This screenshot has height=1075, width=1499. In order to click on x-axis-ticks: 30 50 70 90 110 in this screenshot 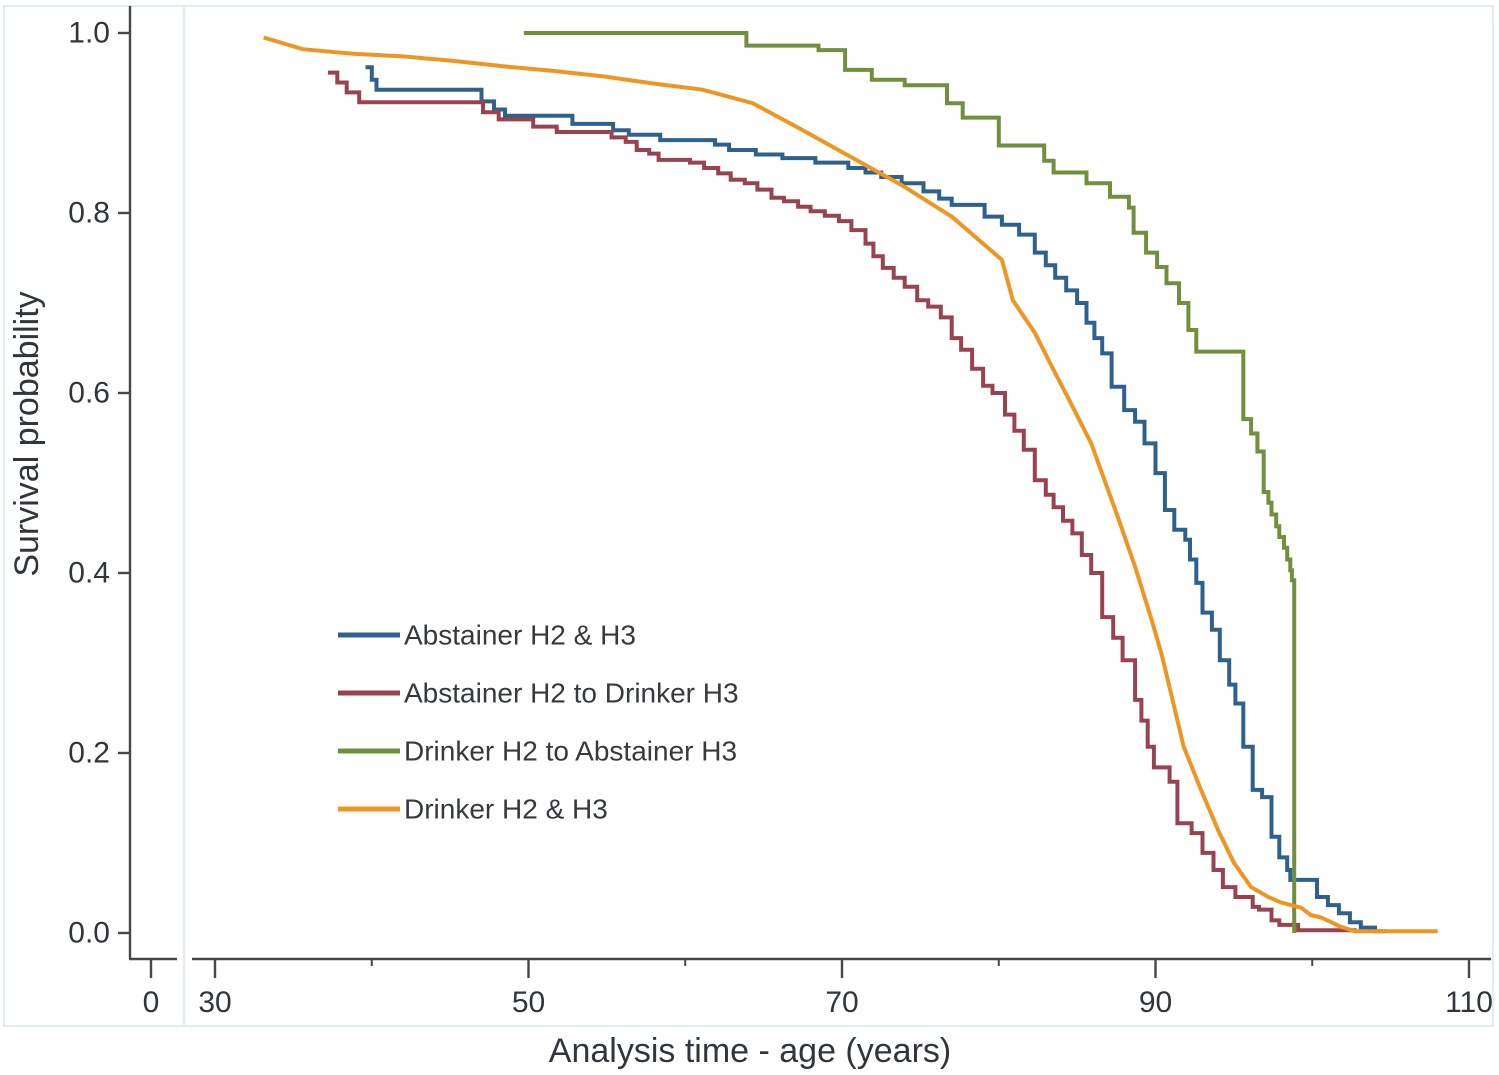, I will do `click(845, 989)`.